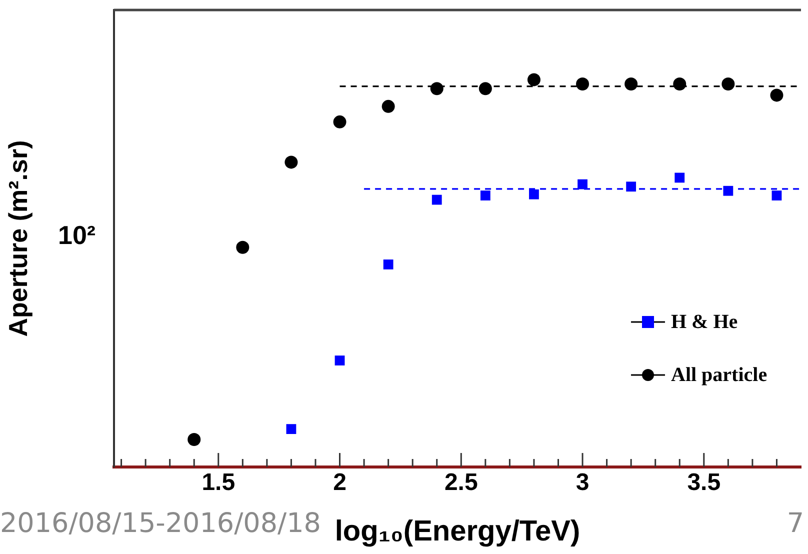  What do you see at coordinates (795, 523) in the screenshot?
I see `text: 7` at bounding box center [795, 523].